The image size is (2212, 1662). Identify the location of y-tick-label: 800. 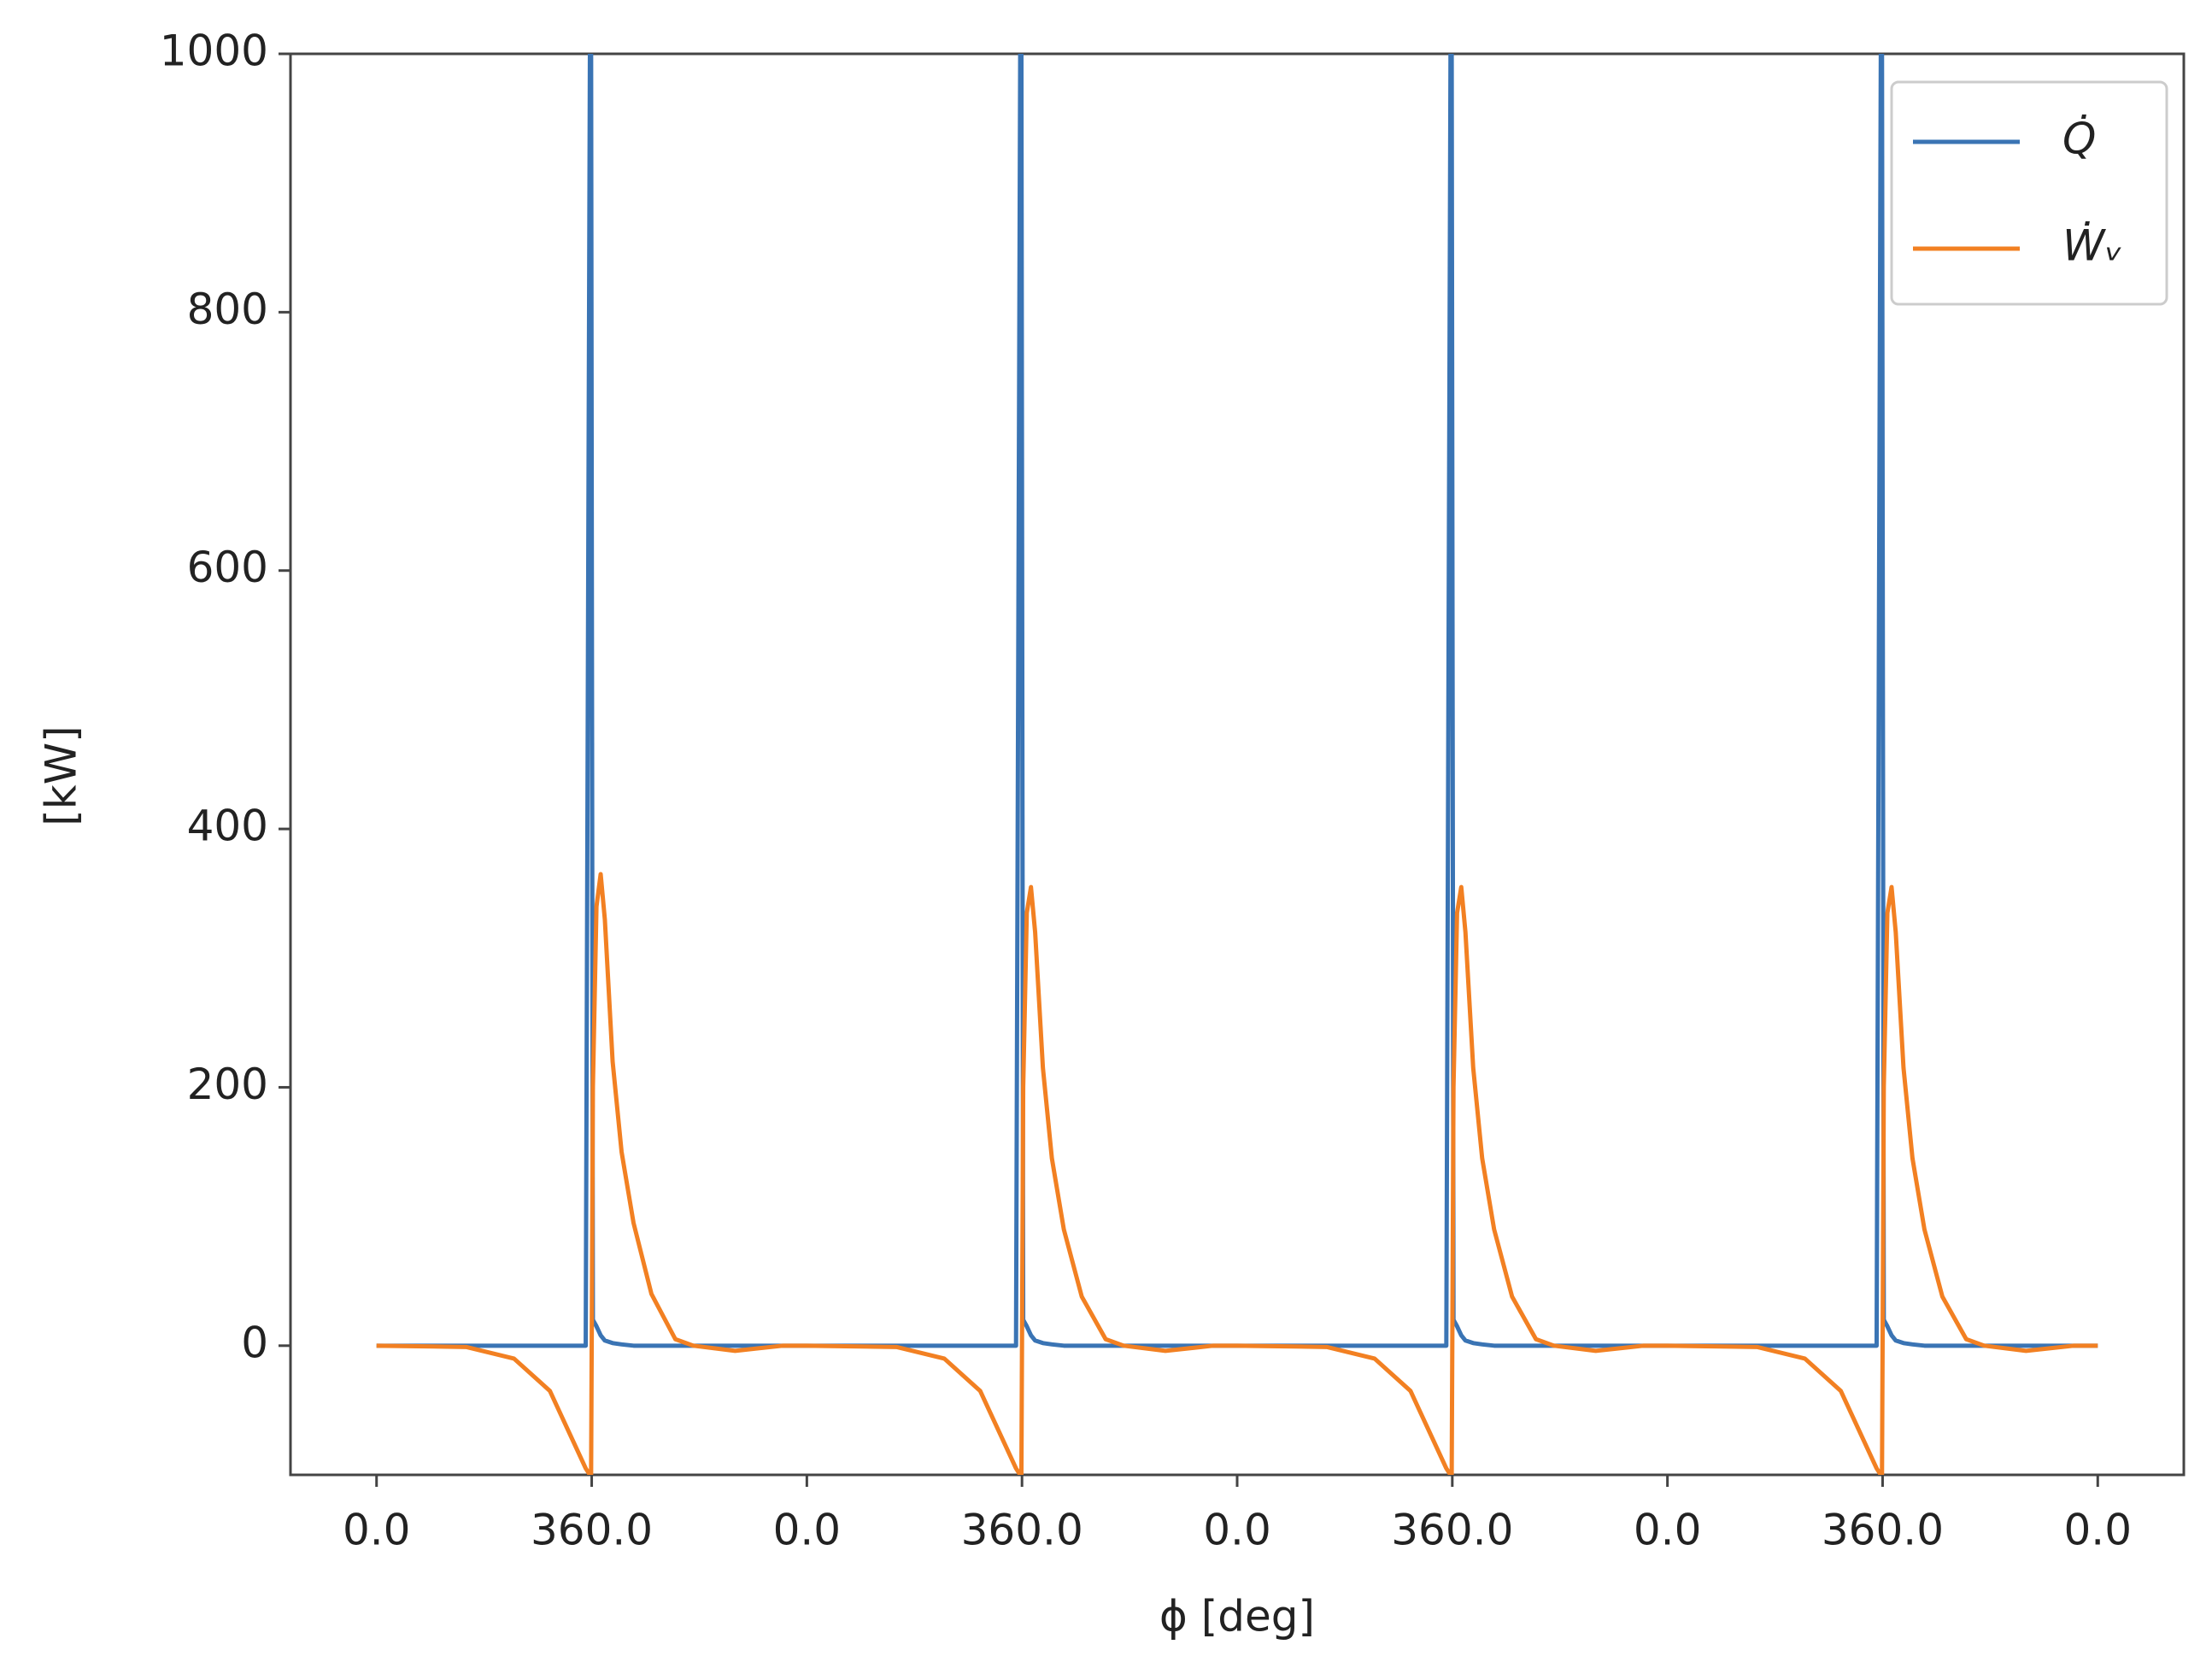
(228, 309).